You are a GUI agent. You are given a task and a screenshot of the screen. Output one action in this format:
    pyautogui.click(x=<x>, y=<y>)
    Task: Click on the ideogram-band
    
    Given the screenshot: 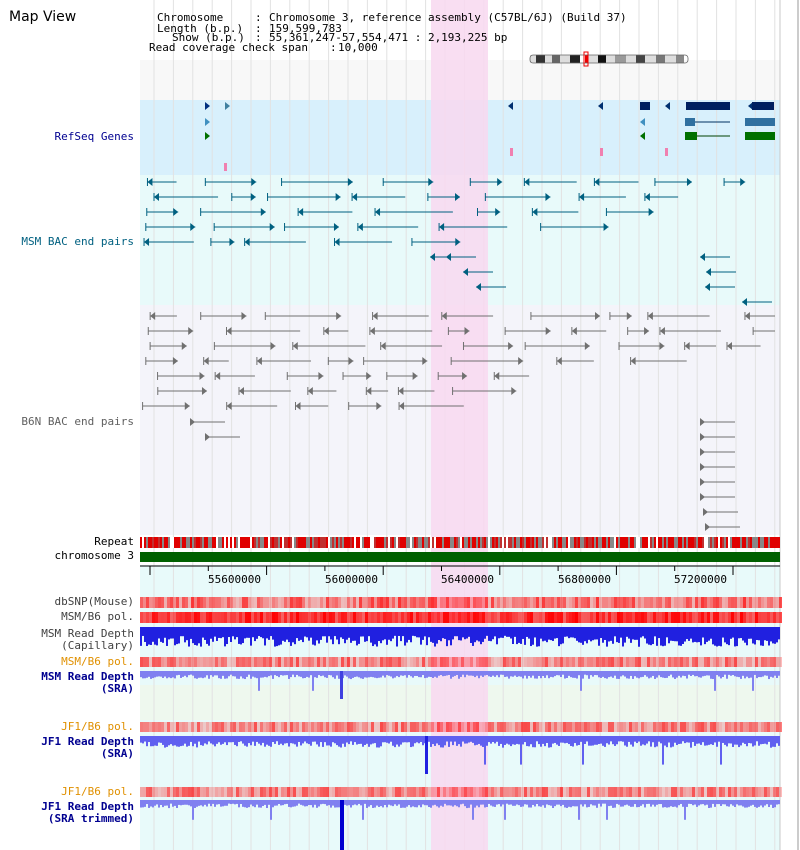 What is the action you would take?
    pyautogui.click(x=620, y=59)
    